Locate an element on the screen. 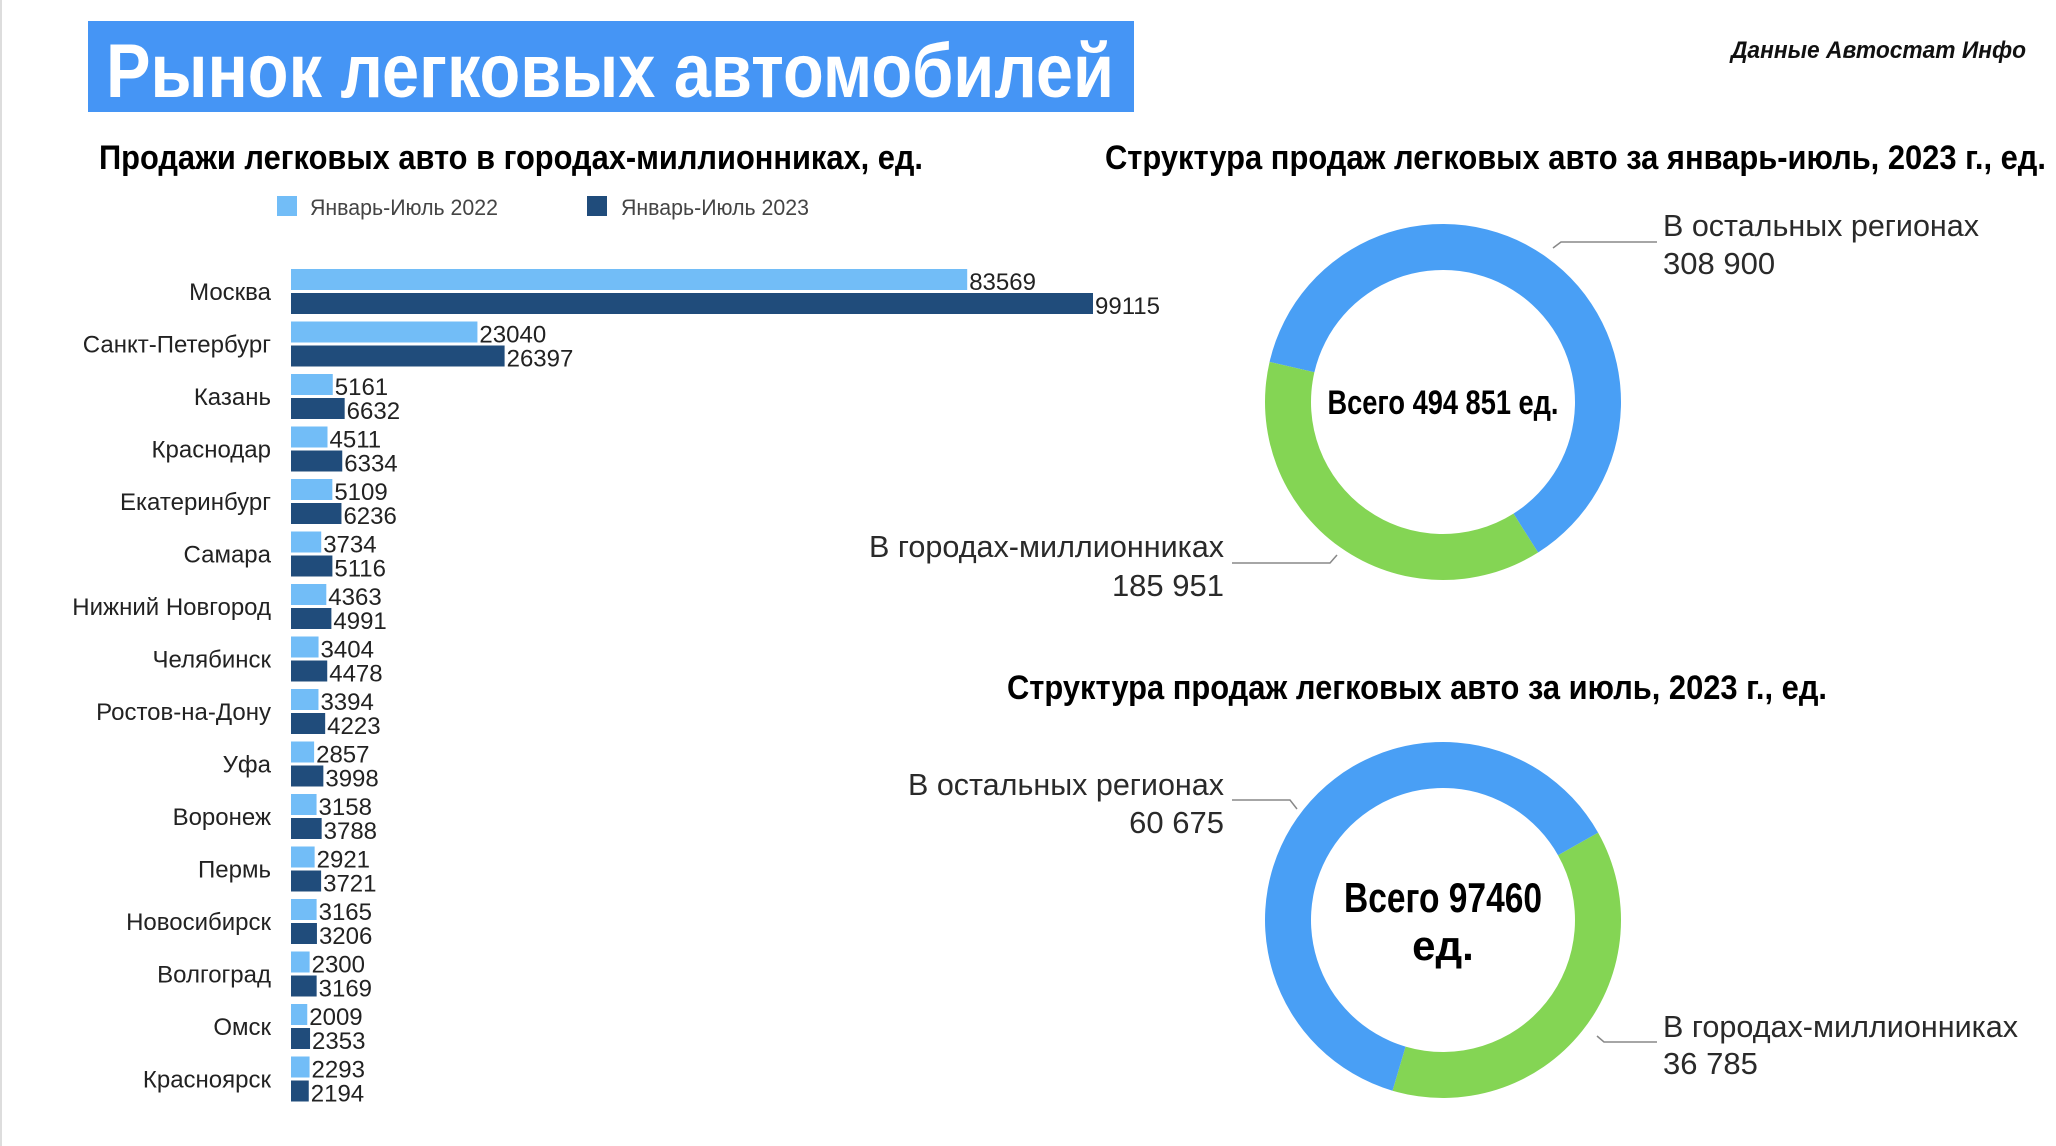 This screenshot has width=2056, height=1146. bar-value-label: 6334 is located at coordinates (370, 464).